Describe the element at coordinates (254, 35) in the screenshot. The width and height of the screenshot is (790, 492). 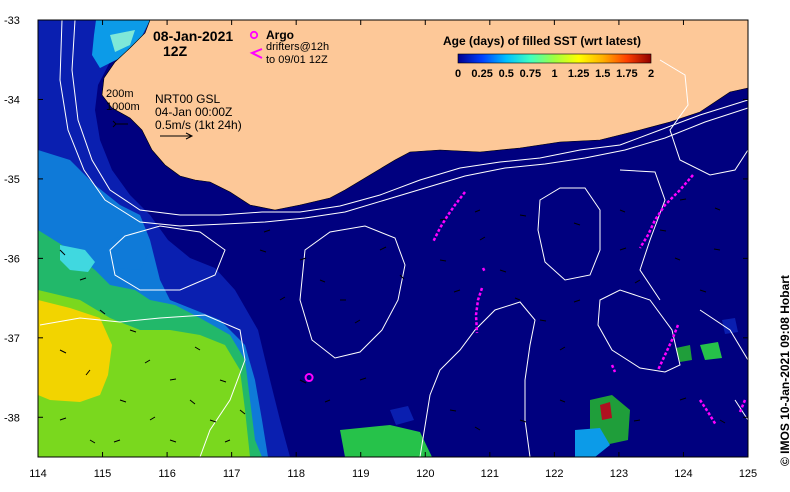
I see `argo-legend-icon` at that location.